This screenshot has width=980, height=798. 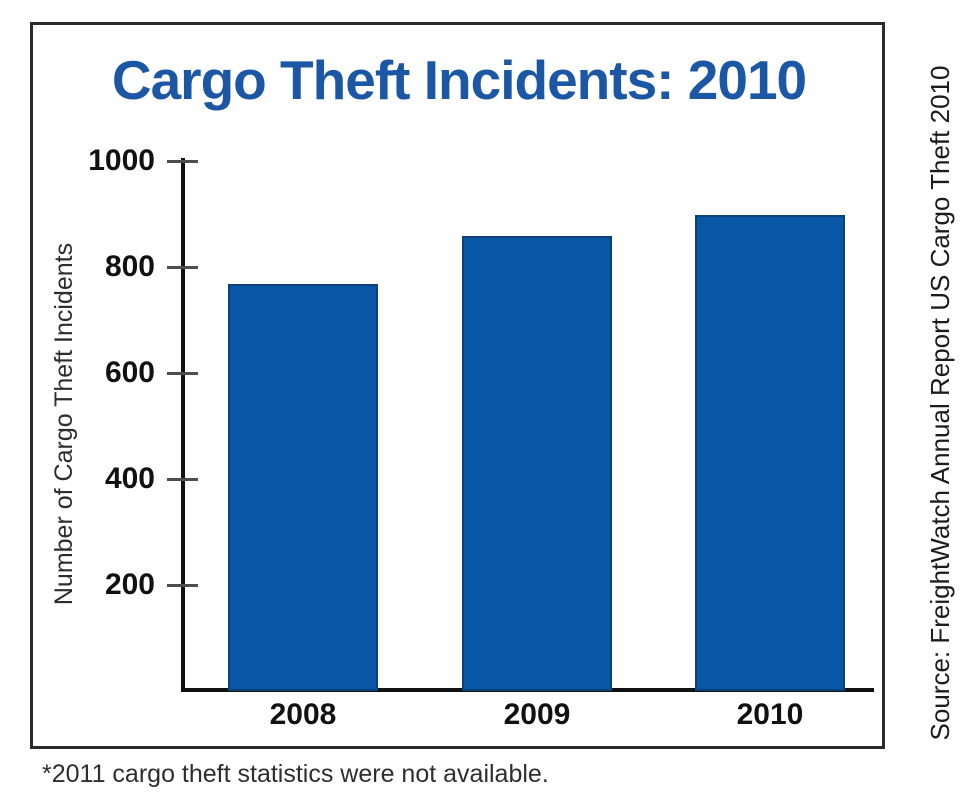 What do you see at coordinates (183, 425) in the screenshot?
I see `y-axis-line` at bounding box center [183, 425].